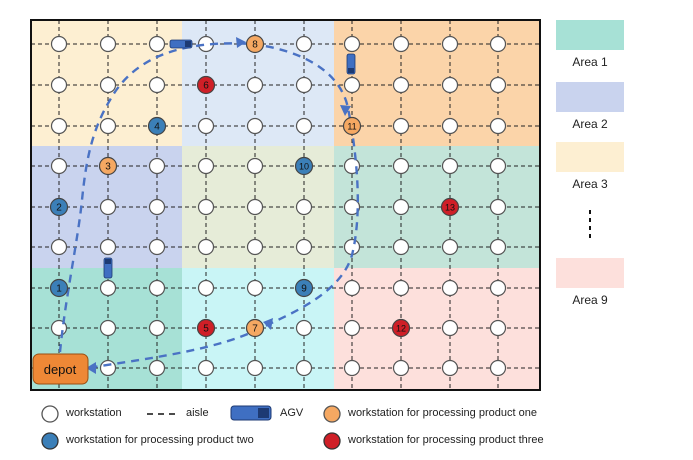 Image resolution: width=693 pixels, height=460 pixels. I want to click on product-workstation-number: 4, so click(157, 127).